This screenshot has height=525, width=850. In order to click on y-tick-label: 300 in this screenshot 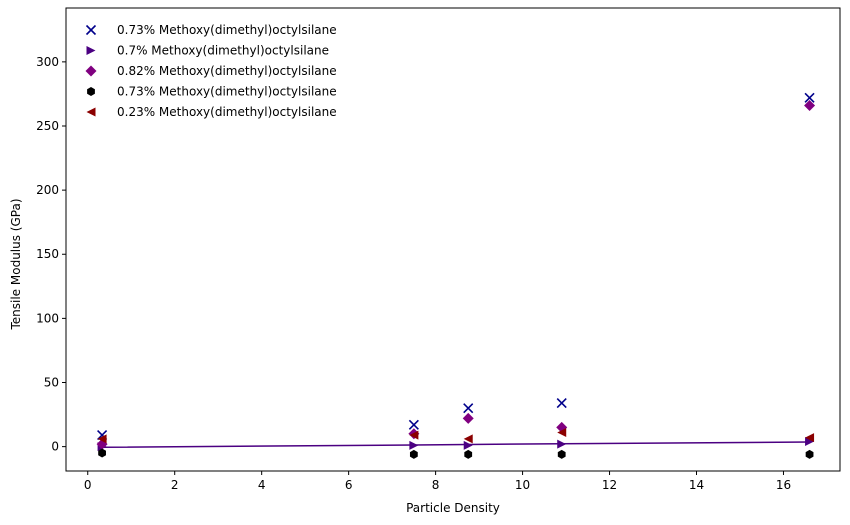, I will do `click(47, 62)`.